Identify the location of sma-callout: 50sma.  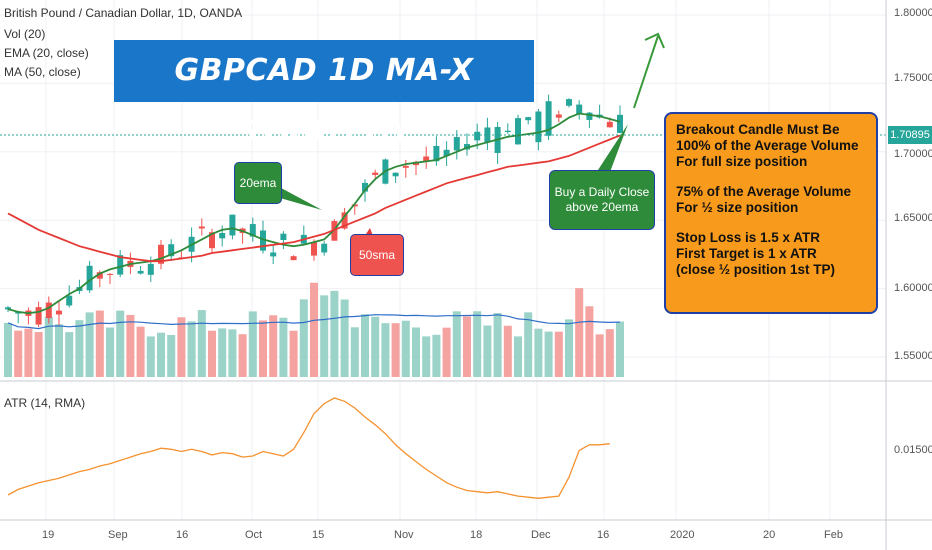
(377, 255).